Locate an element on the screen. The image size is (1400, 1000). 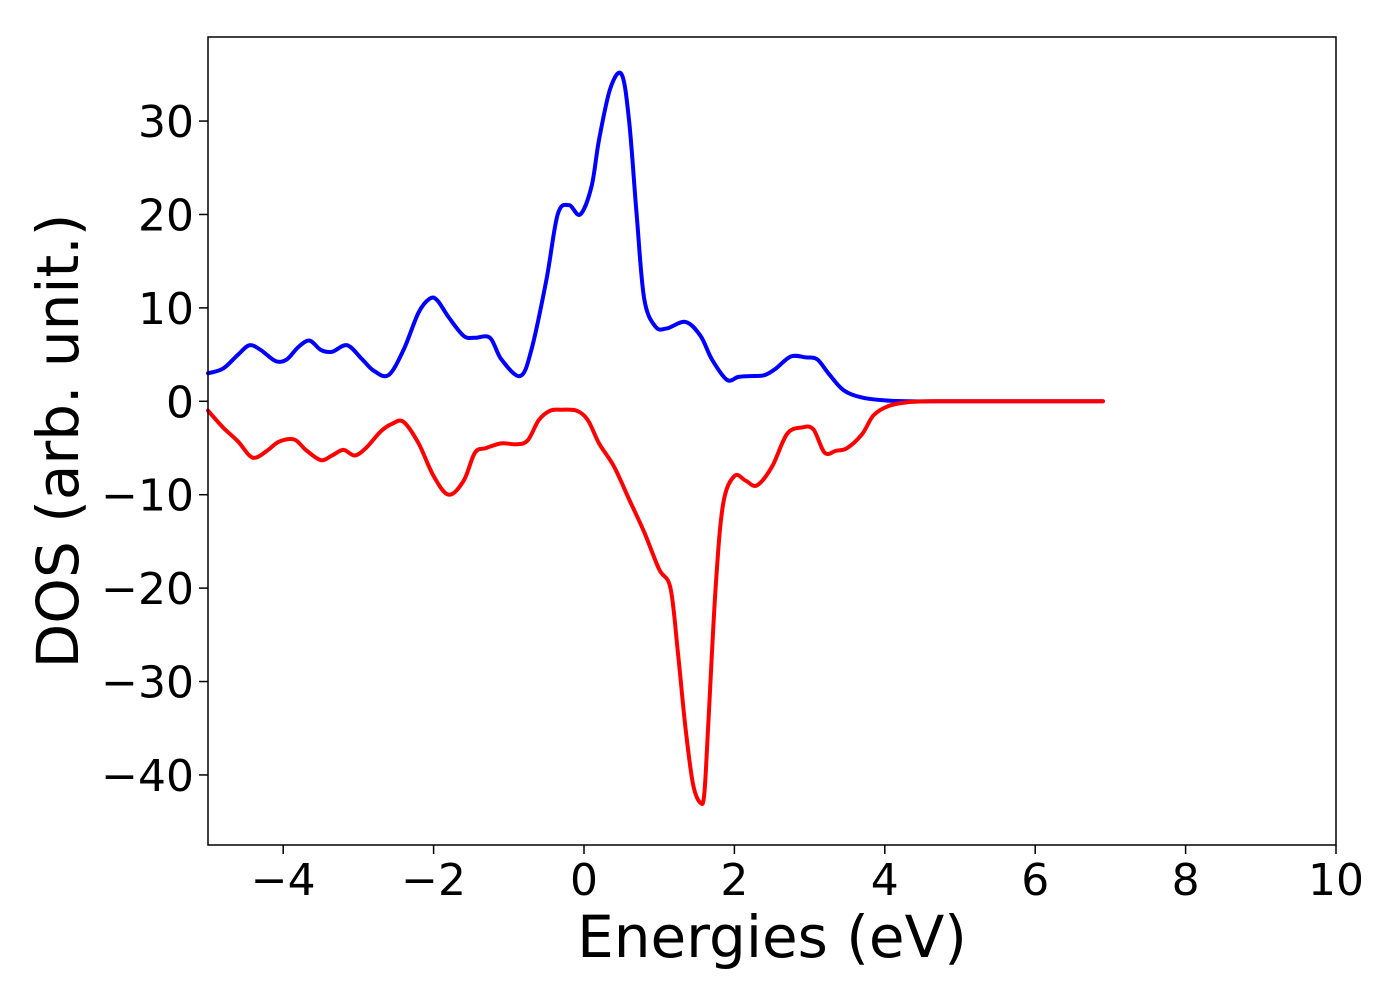
x-tick-label: 8 is located at coordinates (1186, 880).